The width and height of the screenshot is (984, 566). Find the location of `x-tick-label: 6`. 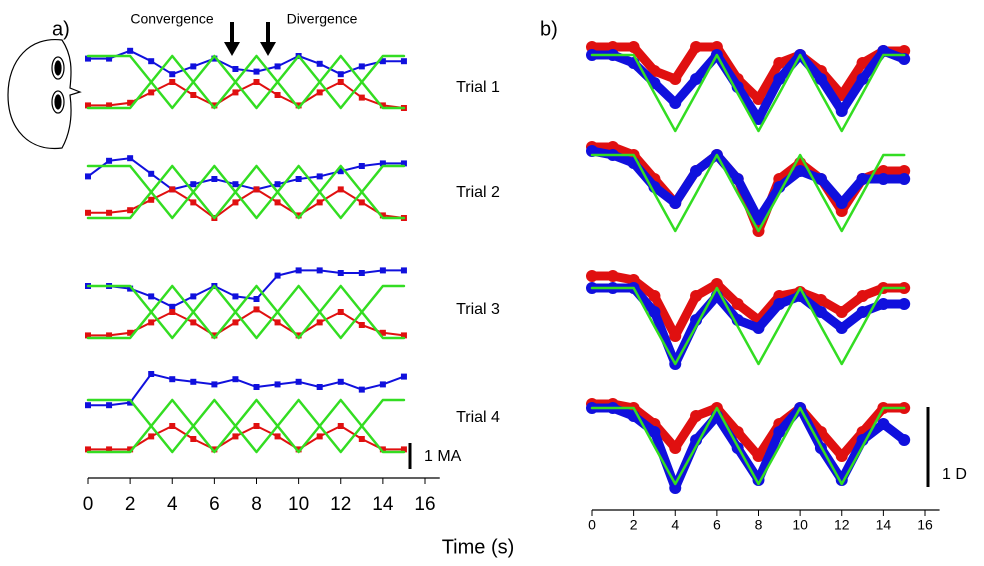

x-tick-label: 6 is located at coordinates (214, 504).